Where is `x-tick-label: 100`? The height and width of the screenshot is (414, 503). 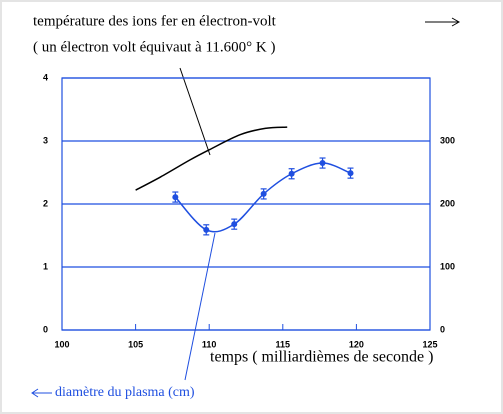
x-tick-label: 100 is located at coordinates (61, 344).